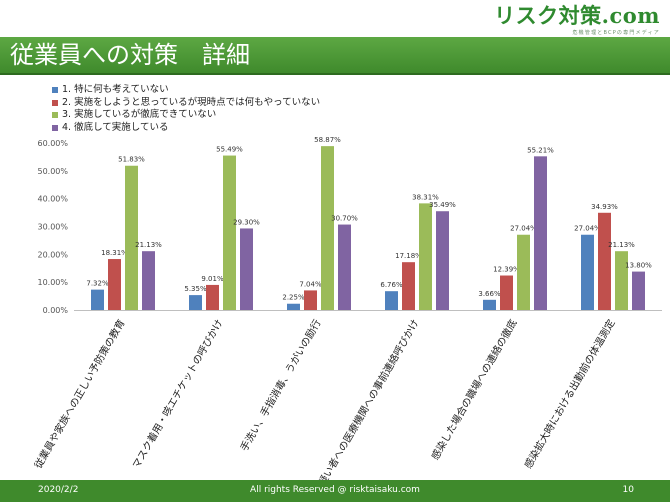 The height and width of the screenshot is (502, 670). Describe the element at coordinates (616, 33) in the screenshot. I see `logo-subtext: 危機管理とBCPの専門メディア` at that location.